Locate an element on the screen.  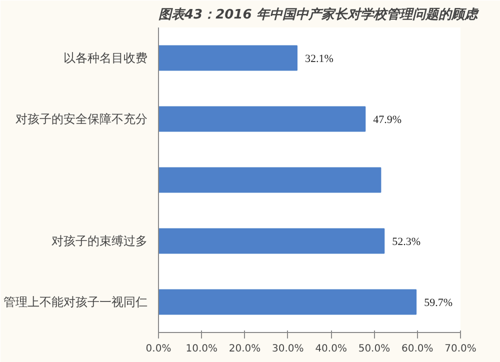
x-tick-label: 30.0% is located at coordinates (288, 349).